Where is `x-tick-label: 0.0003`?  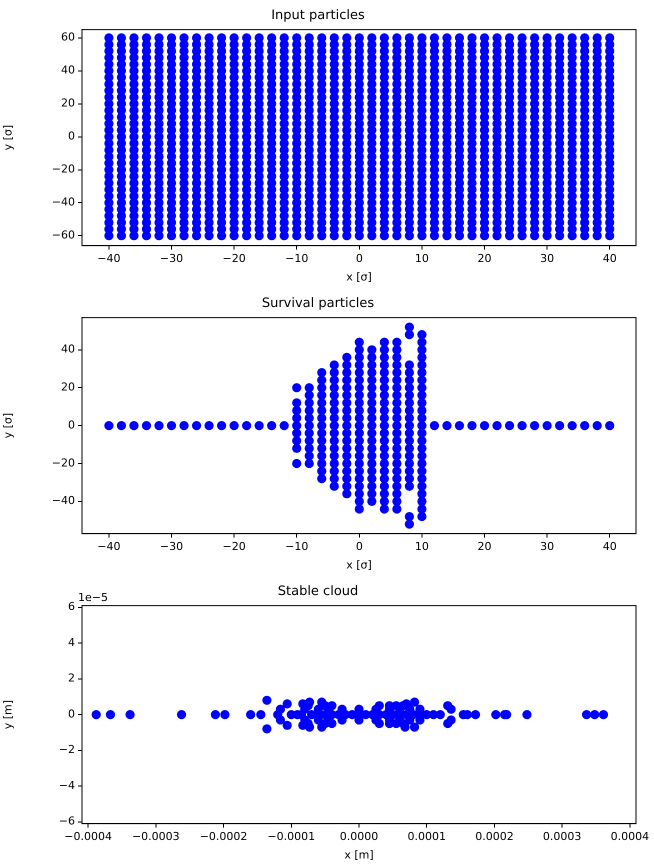
x-tick-label: 0.0003 is located at coordinates (562, 837).